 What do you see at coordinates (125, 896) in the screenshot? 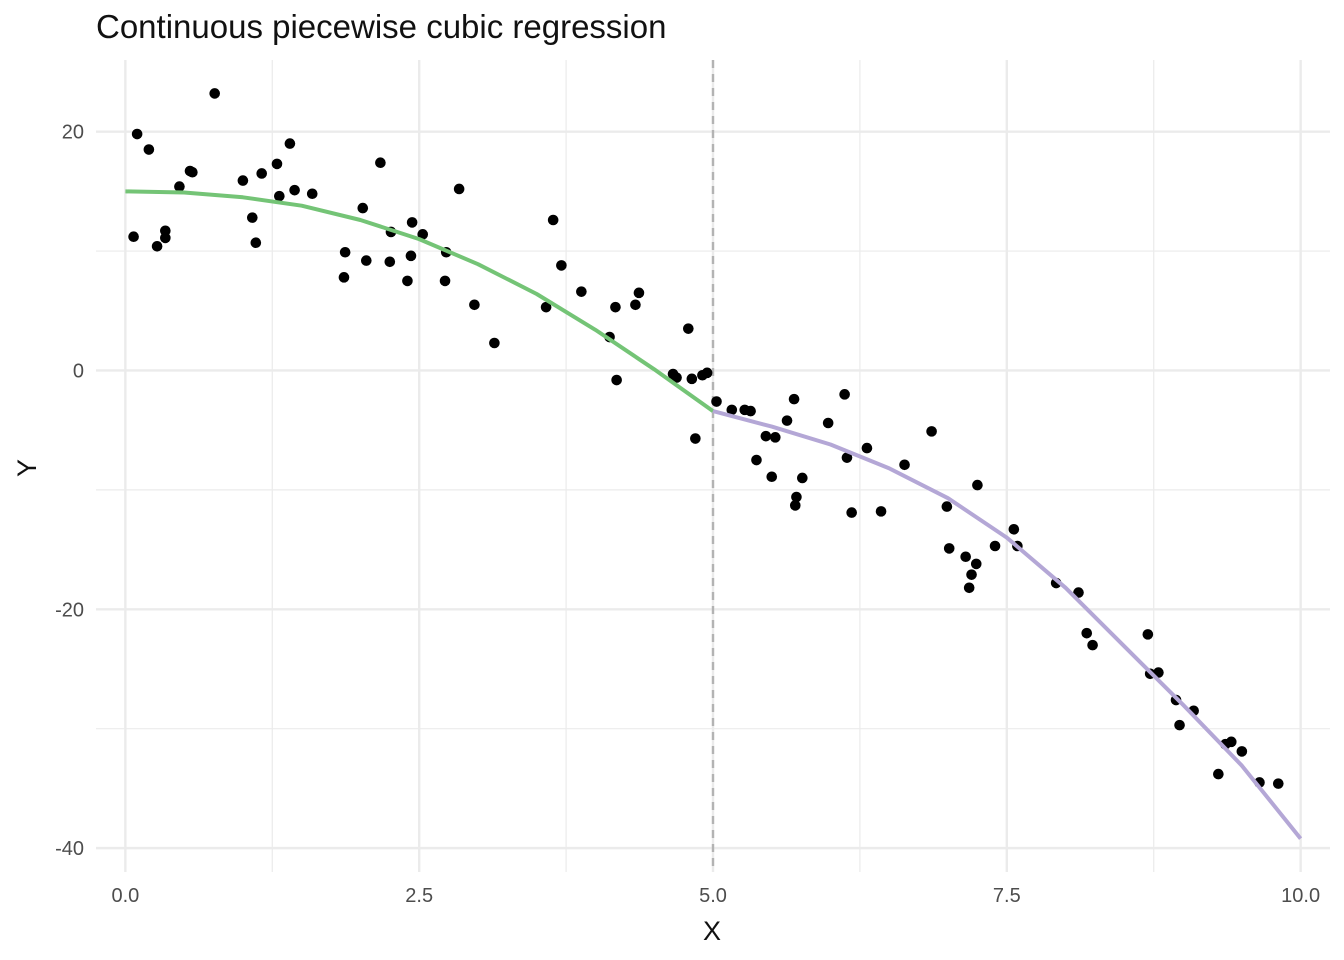
I see `x-tick-label: 0.0` at bounding box center [125, 896].